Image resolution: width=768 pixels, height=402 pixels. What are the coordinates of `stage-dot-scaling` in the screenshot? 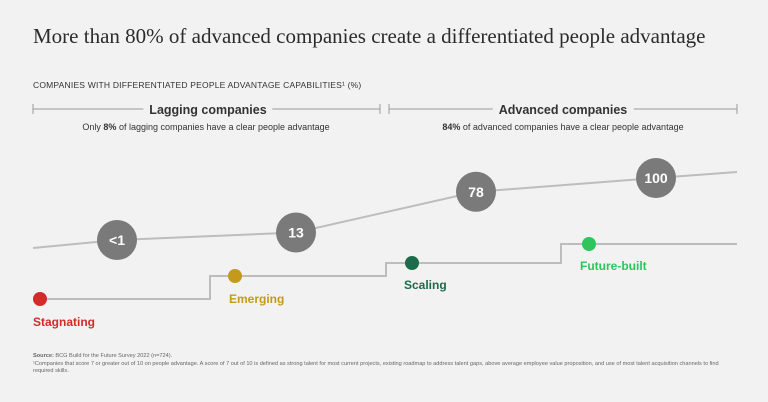 It's located at (412, 263).